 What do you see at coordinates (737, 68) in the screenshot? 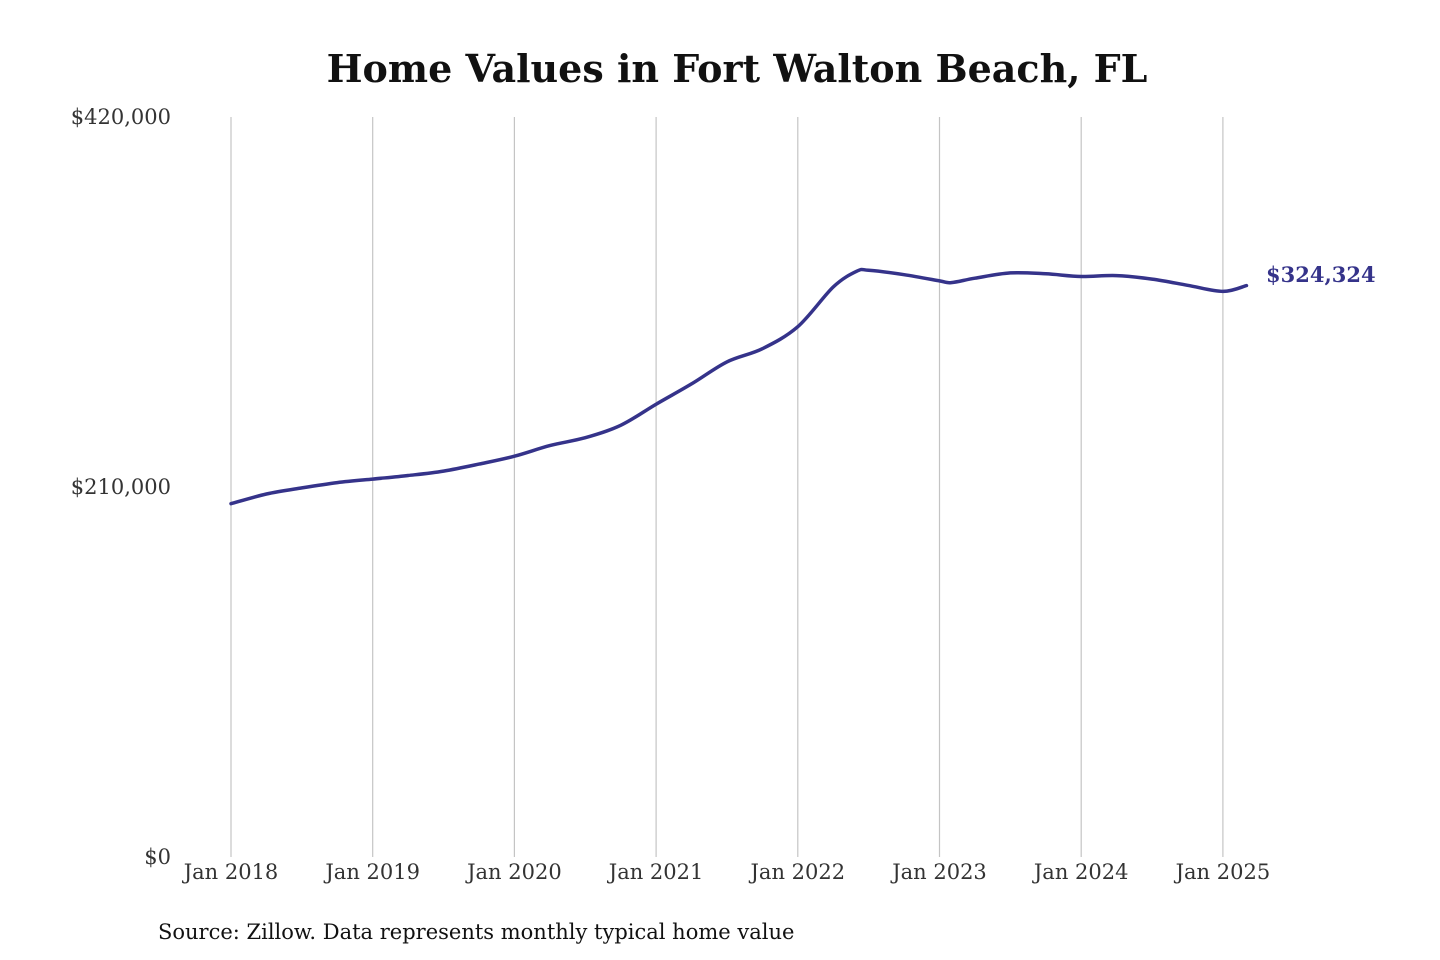
I see `chart-title: Home Values in Fort Walton Beach, FL` at bounding box center [737, 68].